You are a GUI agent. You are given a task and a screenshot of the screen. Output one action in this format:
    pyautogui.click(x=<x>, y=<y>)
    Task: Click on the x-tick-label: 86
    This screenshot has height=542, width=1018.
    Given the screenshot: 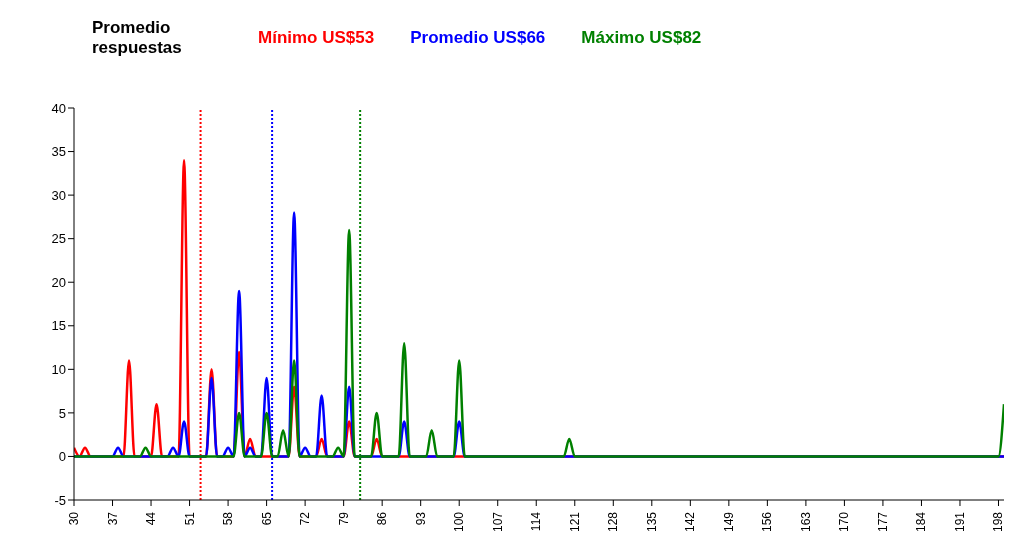 What is the action you would take?
    pyautogui.click(x=382, y=518)
    